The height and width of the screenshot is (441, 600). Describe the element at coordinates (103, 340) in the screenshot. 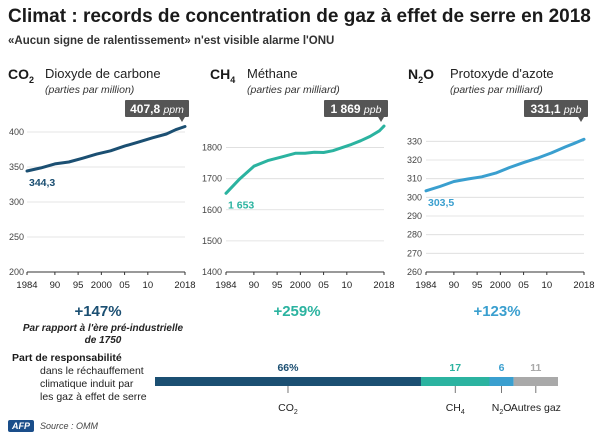

I see `change-note-line: de 1750` at that location.